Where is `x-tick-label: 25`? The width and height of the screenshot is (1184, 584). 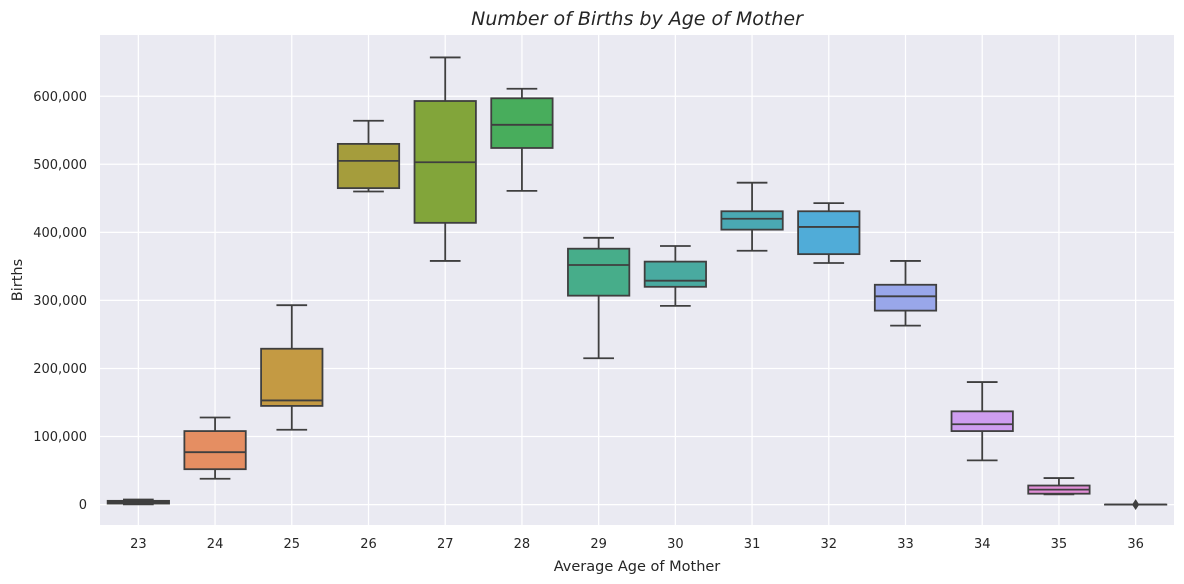 x-tick-label: 25 is located at coordinates (292, 544).